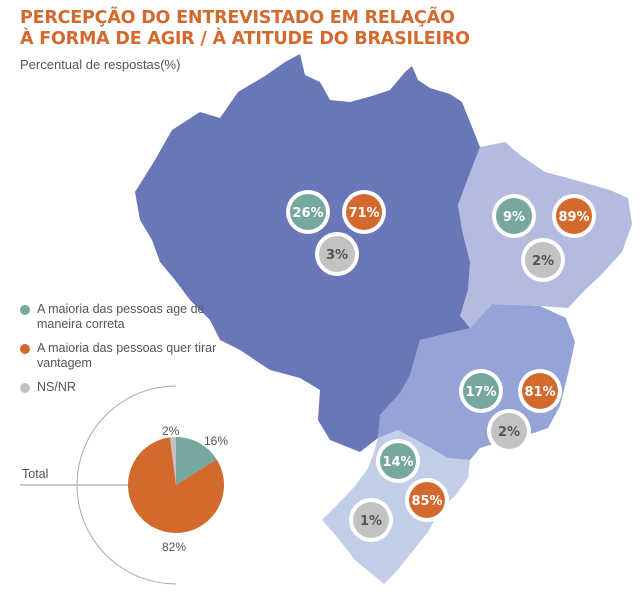  I want to click on bubble-value: 1%, so click(371, 521).